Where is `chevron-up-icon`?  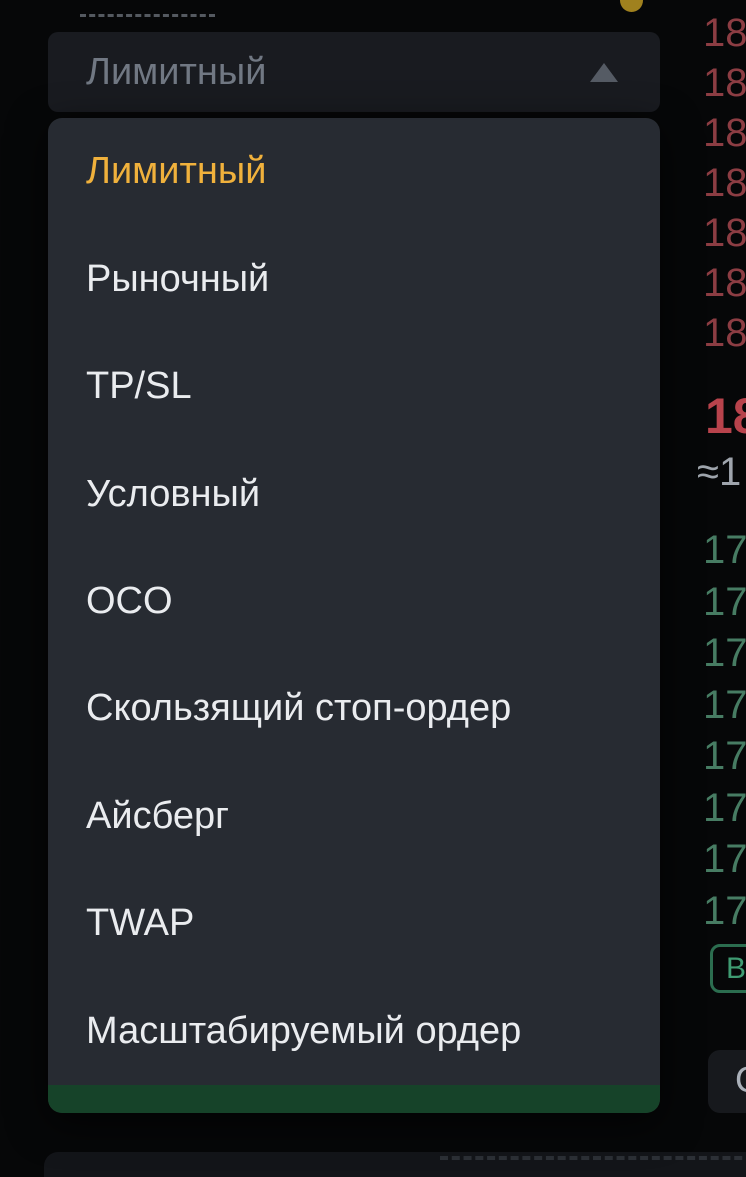 chevron-up-icon is located at coordinates (604, 72).